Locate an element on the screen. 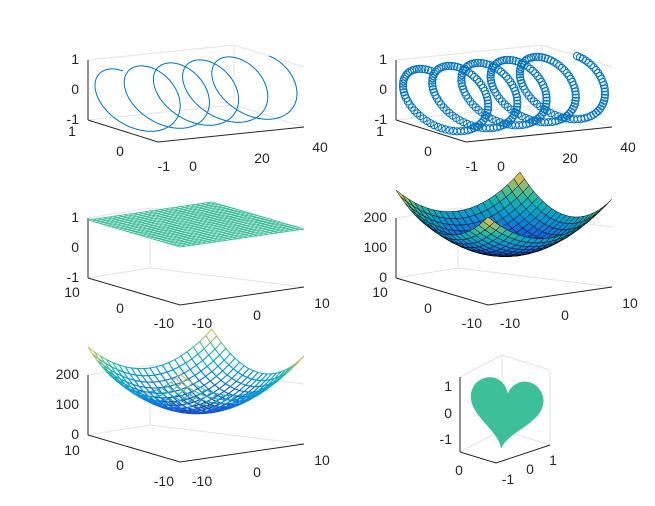 The image size is (655, 506). surface-face is located at coordinates (489, 221).